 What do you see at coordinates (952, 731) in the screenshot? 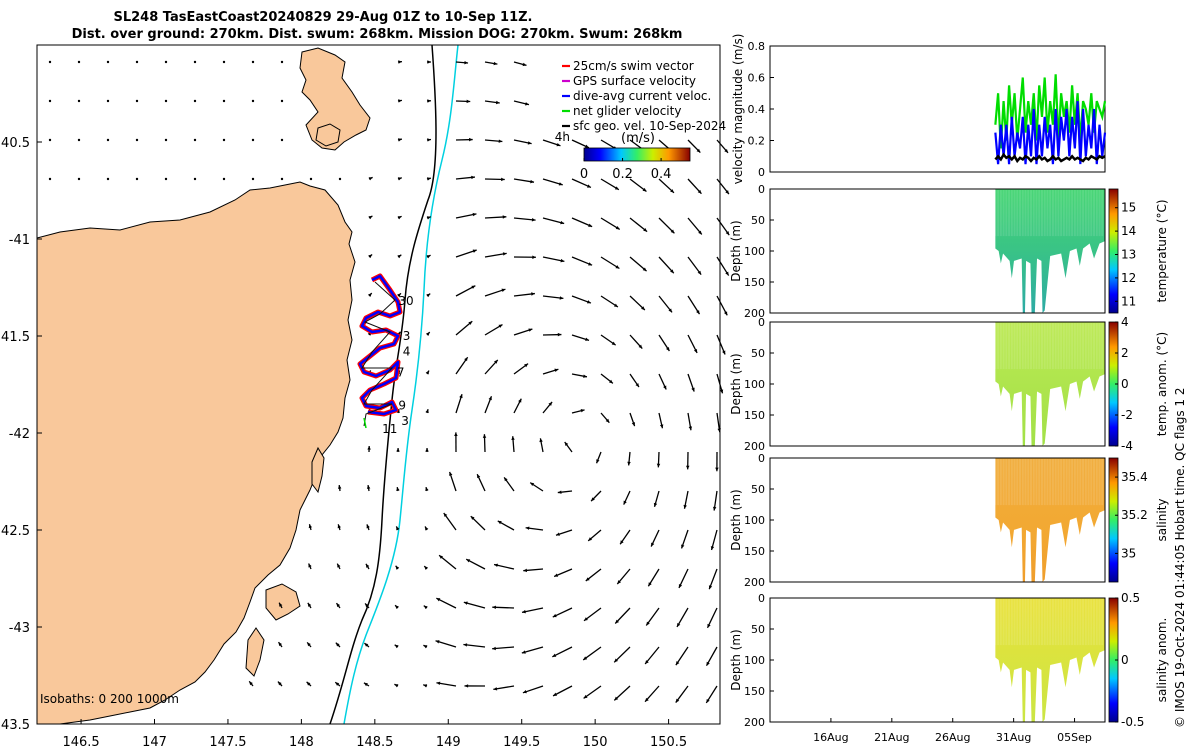
I see `time-axis: 16Aug 21Aug 26Aug 31Aug 05Sep` at bounding box center [952, 731].